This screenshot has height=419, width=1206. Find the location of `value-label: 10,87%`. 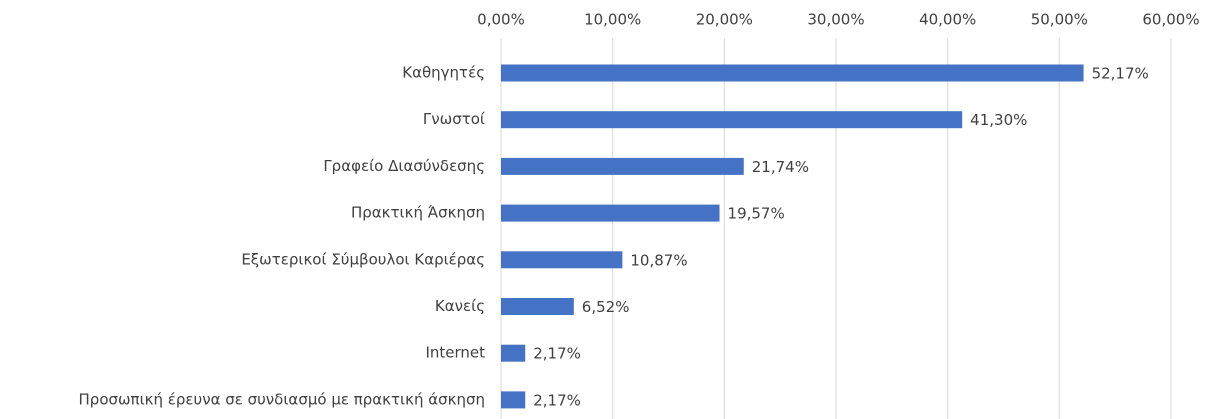

value-label: 10,87% is located at coordinates (658, 260).